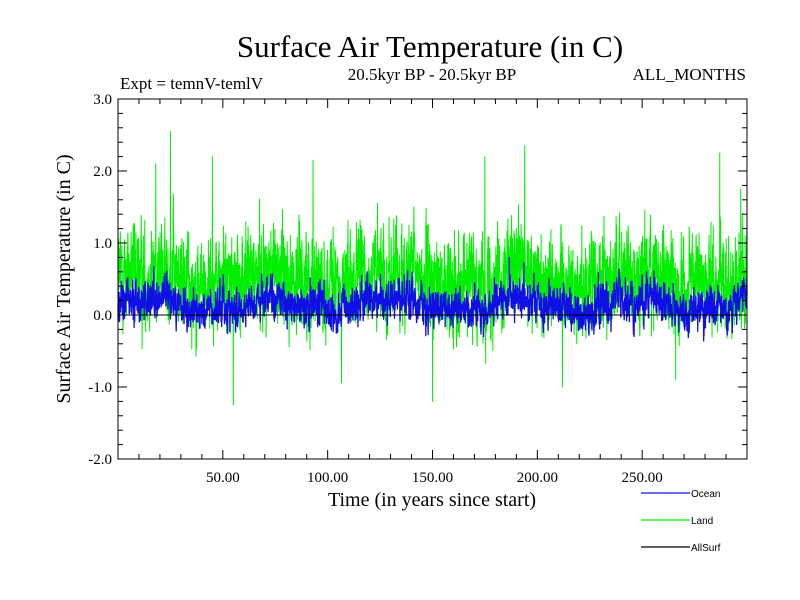 The width and height of the screenshot is (800, 600). Describe the element at coordinates (64, 278) in the screenshot. I see `y-axis-label: Surface Air Temperature (in C)` at that location.